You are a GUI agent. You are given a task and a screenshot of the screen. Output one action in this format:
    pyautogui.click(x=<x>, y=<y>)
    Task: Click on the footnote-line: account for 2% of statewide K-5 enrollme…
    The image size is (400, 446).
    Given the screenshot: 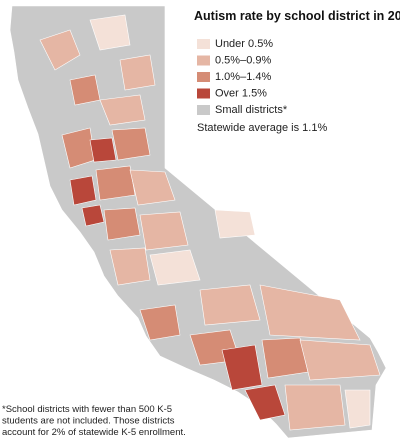 What is the action you would take?
    pyautogui.click(x=94, y=432)
    